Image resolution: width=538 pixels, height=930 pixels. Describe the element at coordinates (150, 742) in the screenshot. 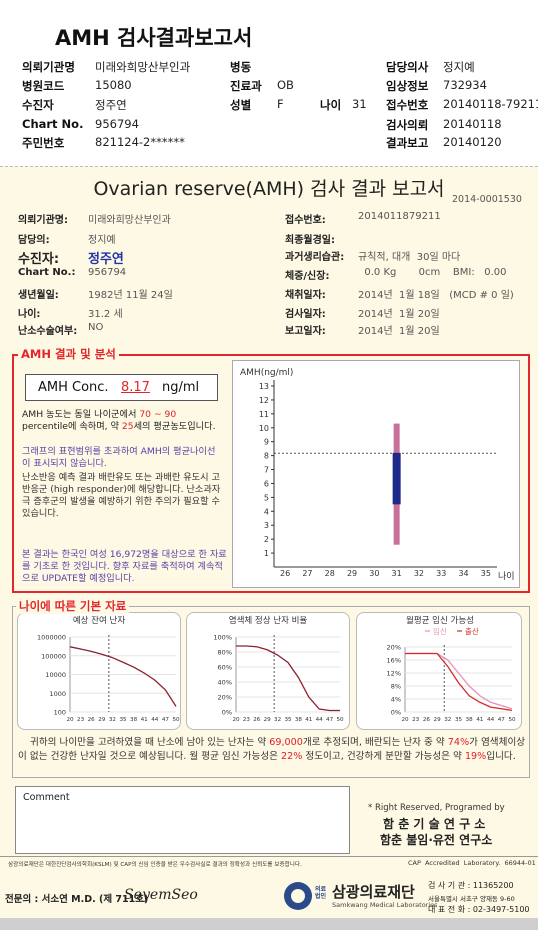

I see `text: 귀하의 나이만을 고려하였을 때 난소에 남아 있는 난자는 약` at that location.